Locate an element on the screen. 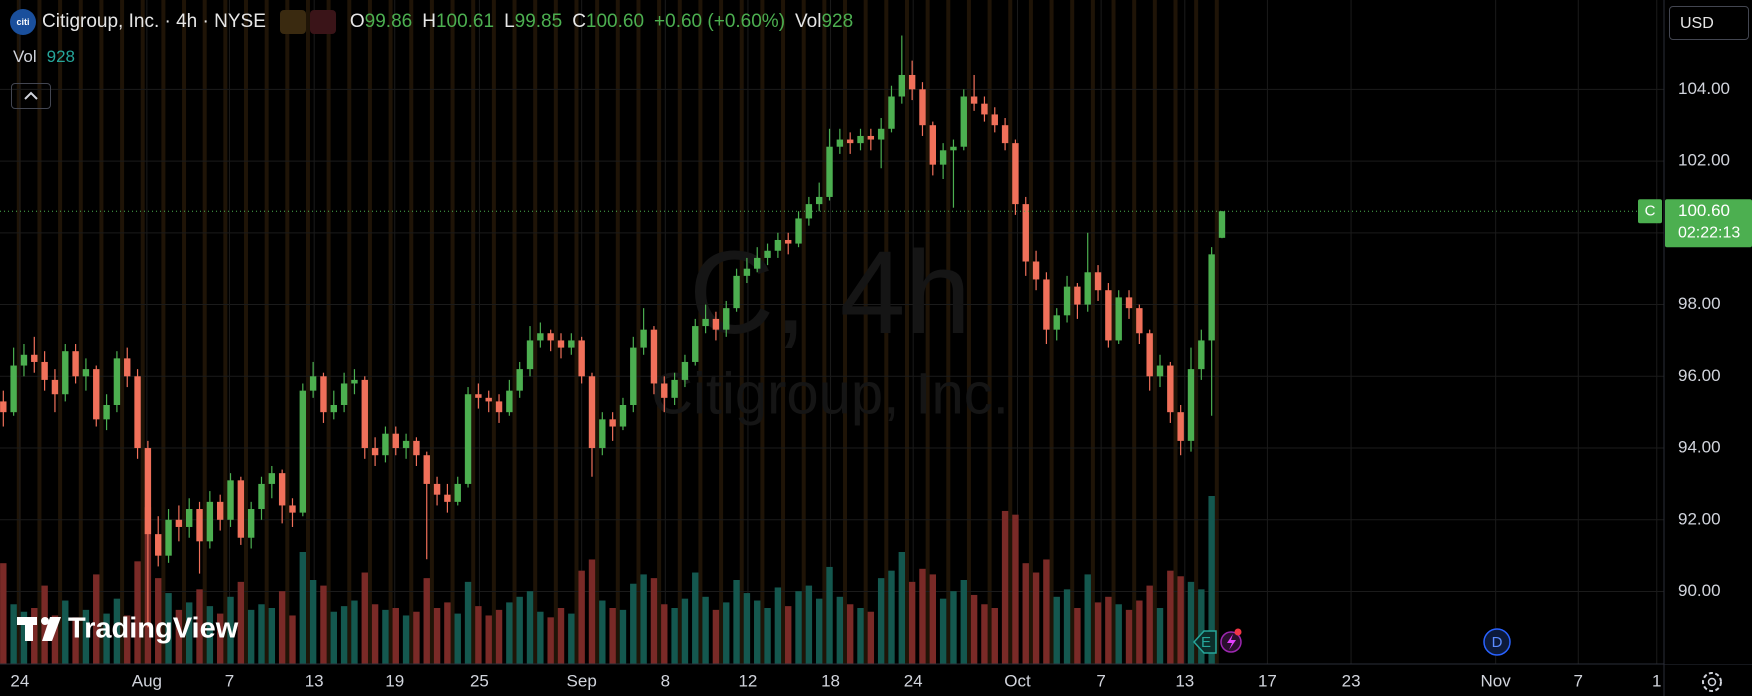  split-marker is located at coordinates (1231, 640).